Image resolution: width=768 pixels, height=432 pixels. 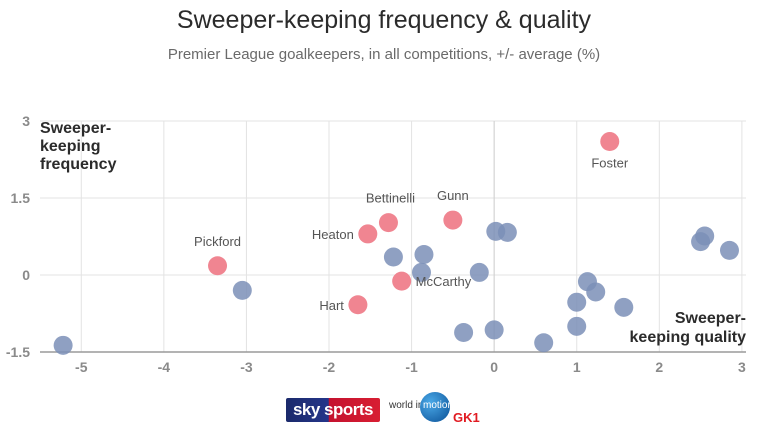 What do you see at coordinates (384, 20) in the screenshot?
I see `chart-title: Sweeper-keeping frequency & quality` at bounding box center [384, 20].